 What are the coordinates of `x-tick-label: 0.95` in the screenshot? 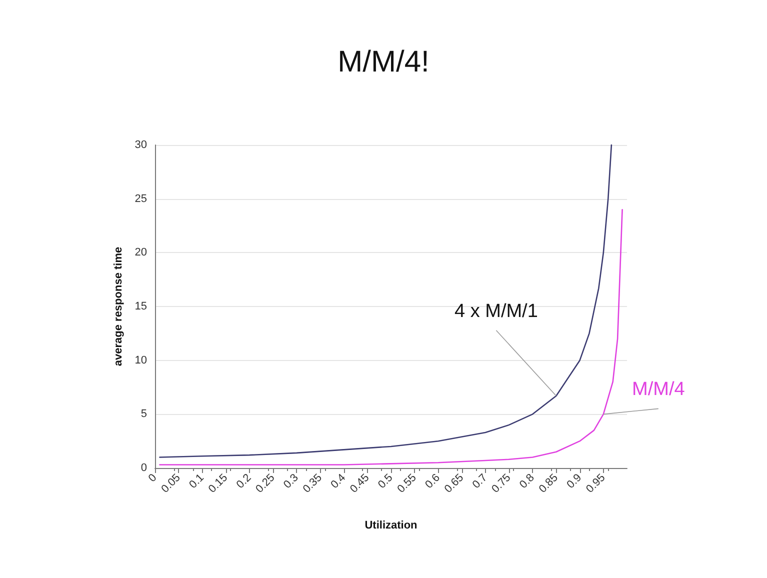 It's located at (596, 484).